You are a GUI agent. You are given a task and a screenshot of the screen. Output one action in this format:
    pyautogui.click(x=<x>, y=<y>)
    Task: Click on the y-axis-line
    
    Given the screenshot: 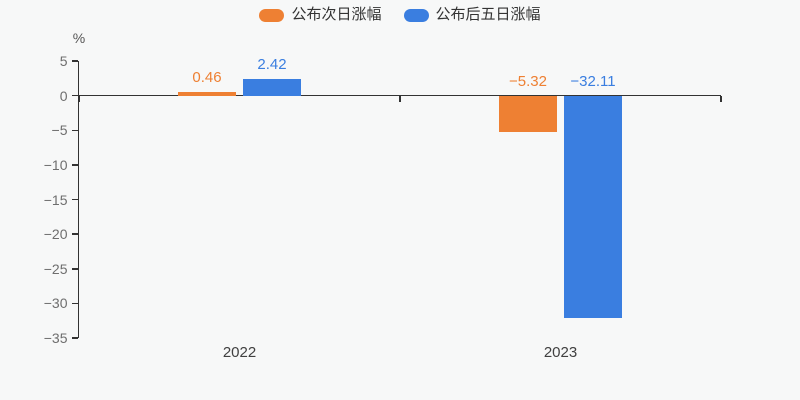 What is the action you would take?
    pyautogui.click(x=78, y=199)
    